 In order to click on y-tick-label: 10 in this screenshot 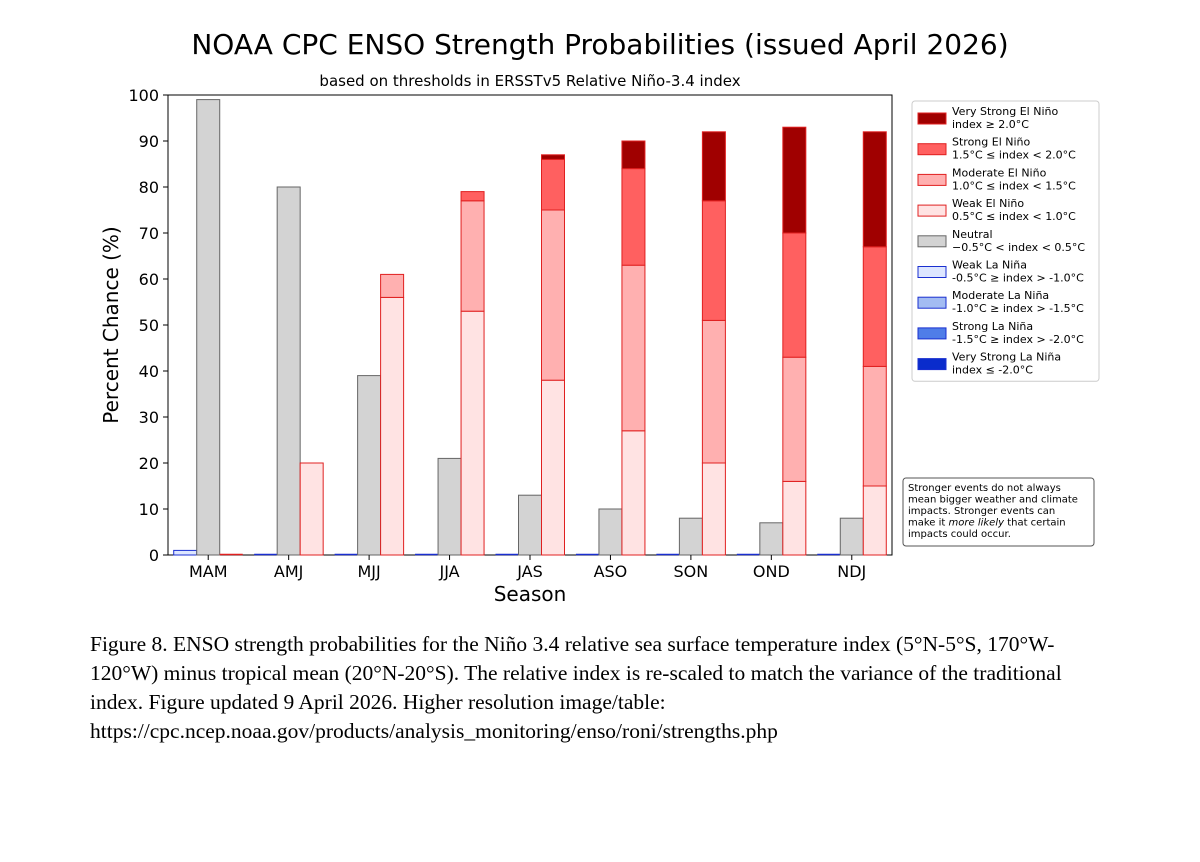, I will do `click(149, 509)`.